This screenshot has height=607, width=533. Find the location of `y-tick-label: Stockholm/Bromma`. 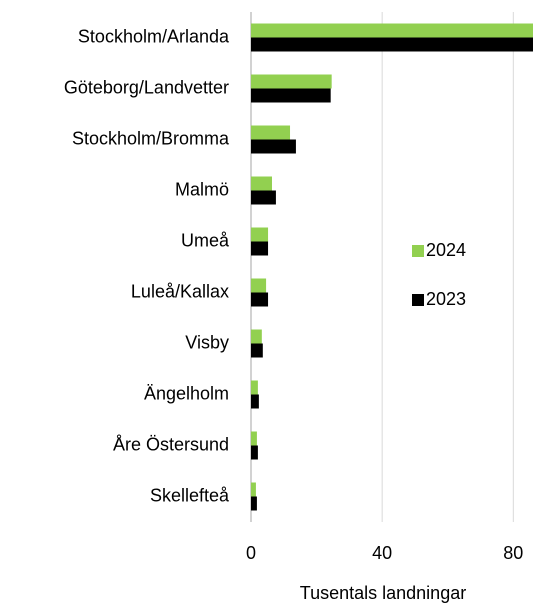

y-tick-label: Stockholm/Bromma is located at coordinates (151, 138).